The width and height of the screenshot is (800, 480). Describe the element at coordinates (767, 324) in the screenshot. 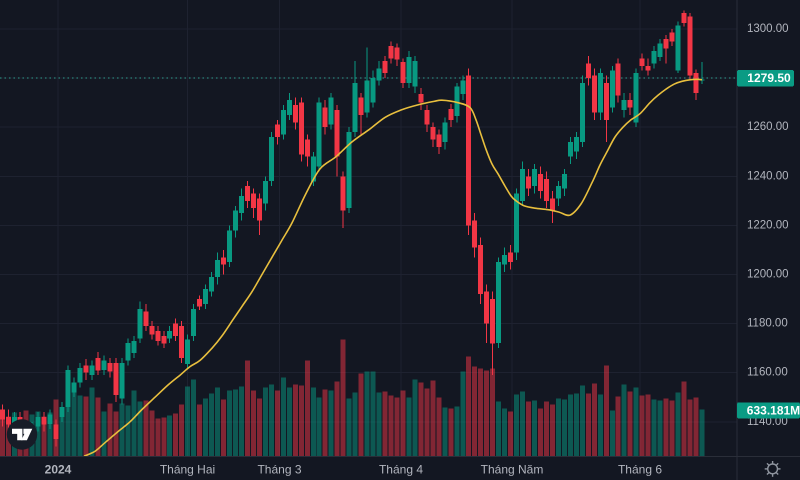

I see `svg-text: 1180.00` at that location.